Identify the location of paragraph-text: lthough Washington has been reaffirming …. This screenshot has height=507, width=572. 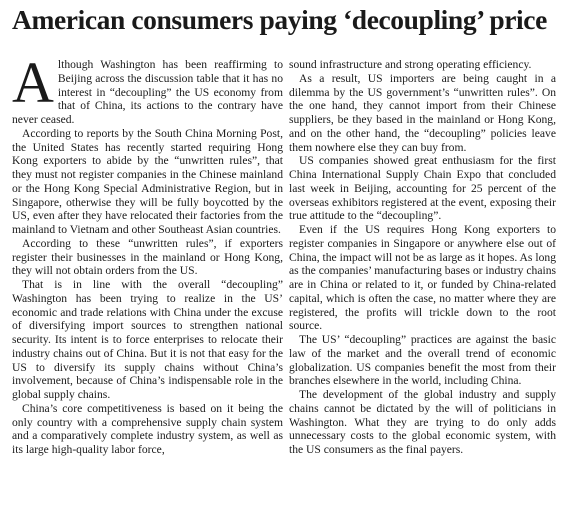
(147, 92).